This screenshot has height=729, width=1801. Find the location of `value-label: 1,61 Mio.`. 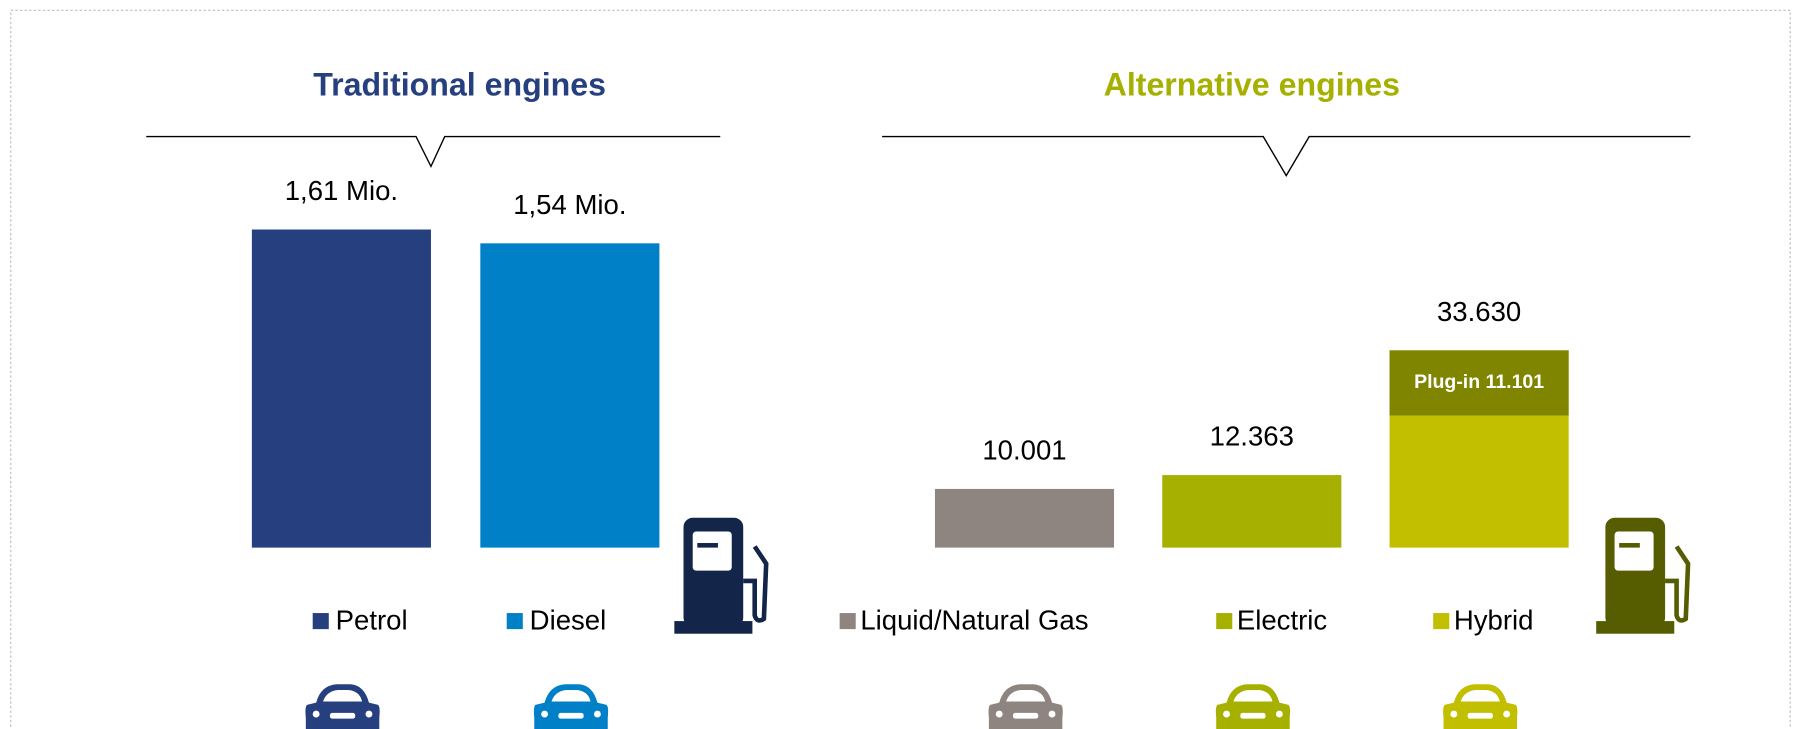

value-label: 1,61 Mio. is located at coordinates (341, 190).